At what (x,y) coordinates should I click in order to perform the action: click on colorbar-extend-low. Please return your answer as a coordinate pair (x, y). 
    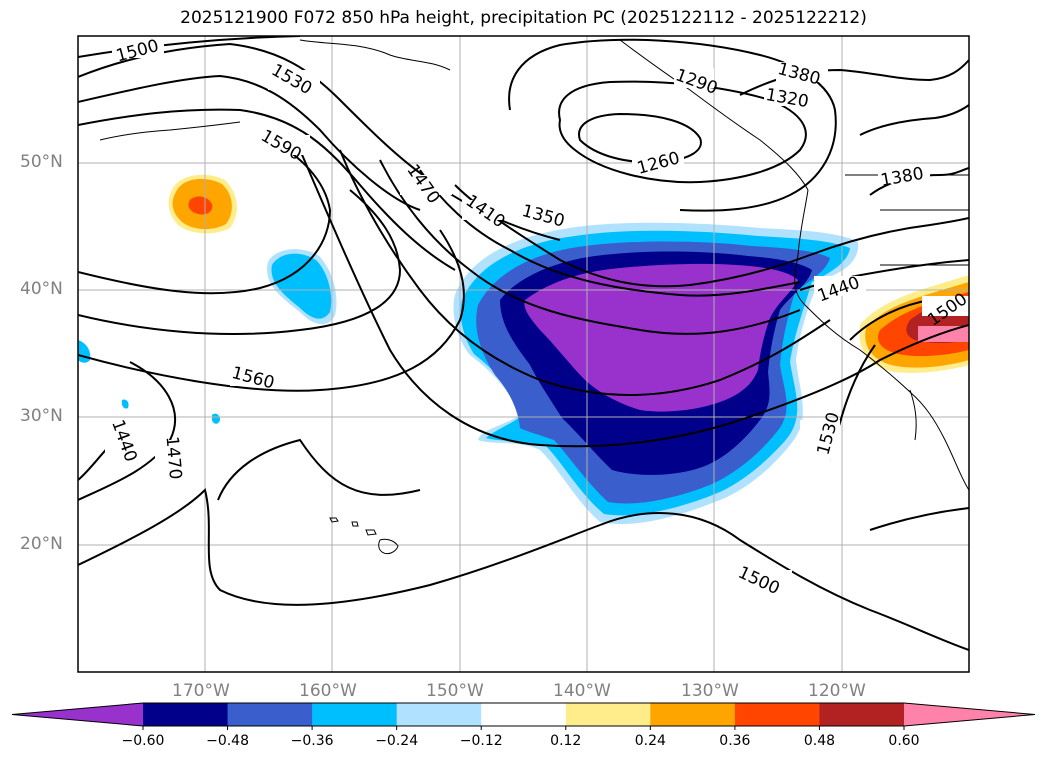
    Looking at the image, I should click on (77, 714).